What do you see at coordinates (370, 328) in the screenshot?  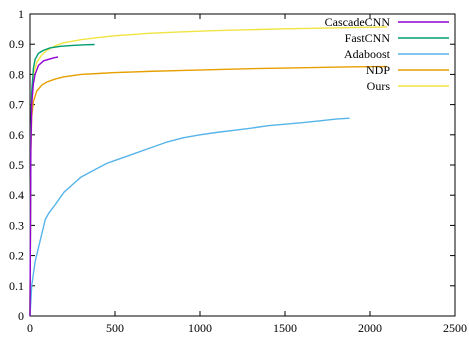 I see `x-tick-label: 2000` at bounding box center [370, 328].